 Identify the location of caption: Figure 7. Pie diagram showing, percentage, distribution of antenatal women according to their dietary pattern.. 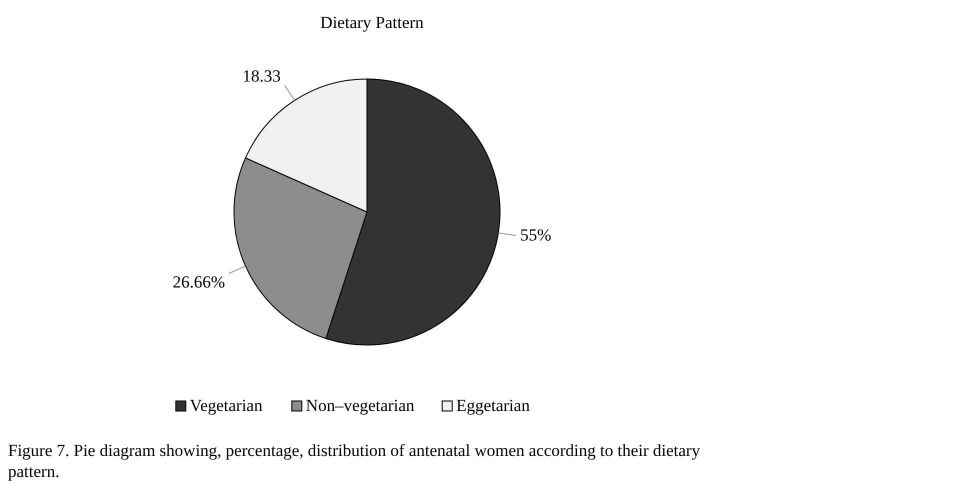
(354, 461).